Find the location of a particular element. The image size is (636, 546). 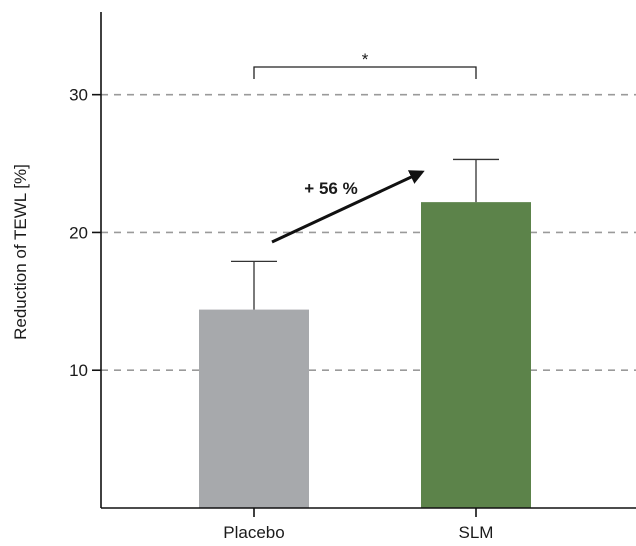

significance-marker: * is located at coordinates (365, 59).